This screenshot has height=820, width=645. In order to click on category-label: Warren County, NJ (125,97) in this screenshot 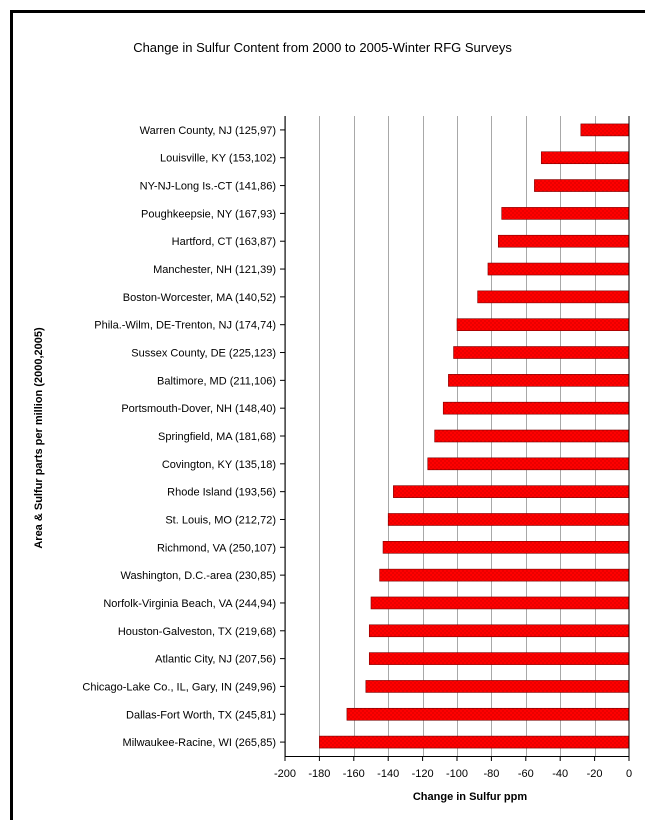, I will do `click(208, 131)`.